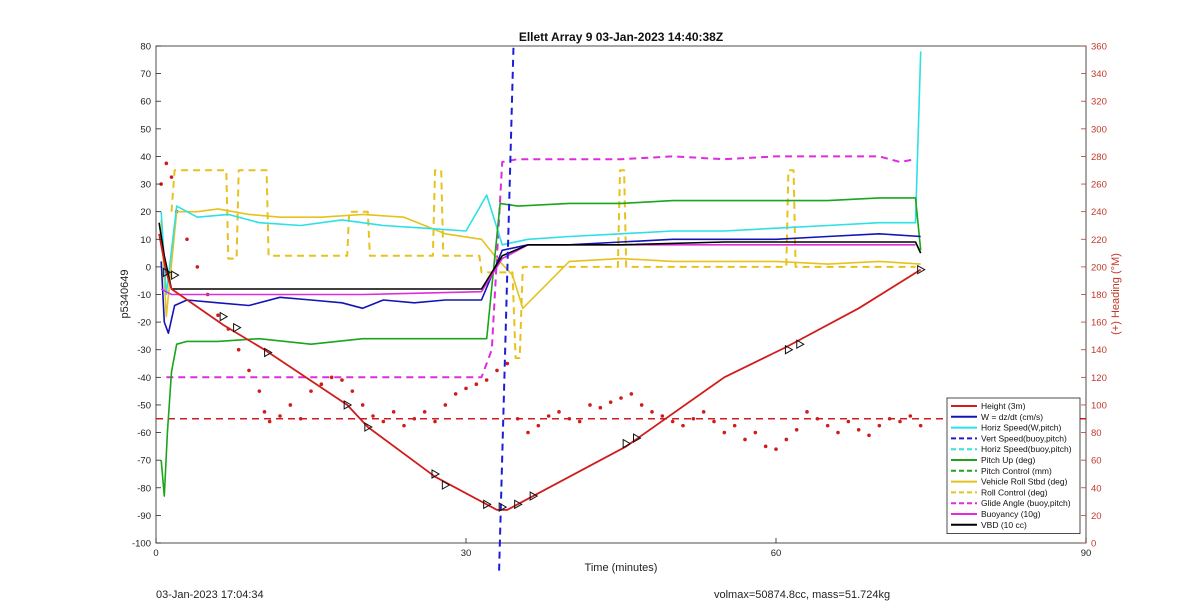 This screenshot has height=611, width=1200. What do you see at coordinates (1014, 492) in the screenshot?
I see `legend-label-roll_ctrl: Roll Control (deg)` at bounding box center [1014, 492].